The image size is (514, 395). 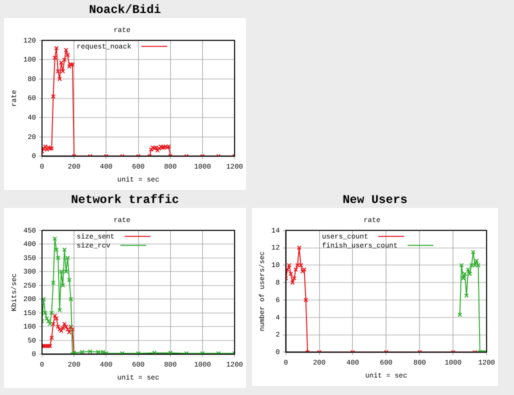 What do you see at coordinates (375, 200) in the screenshot?
I see `chart-title: New Users` at bounding box center [375, 200].